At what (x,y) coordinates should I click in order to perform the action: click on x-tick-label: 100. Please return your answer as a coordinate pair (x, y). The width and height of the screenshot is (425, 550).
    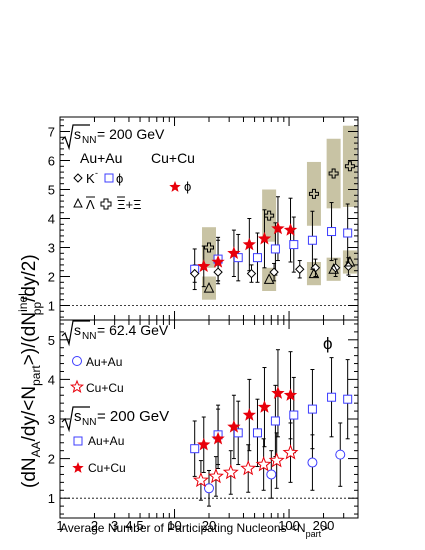
    Looking at the image, I should click on (289, 525).